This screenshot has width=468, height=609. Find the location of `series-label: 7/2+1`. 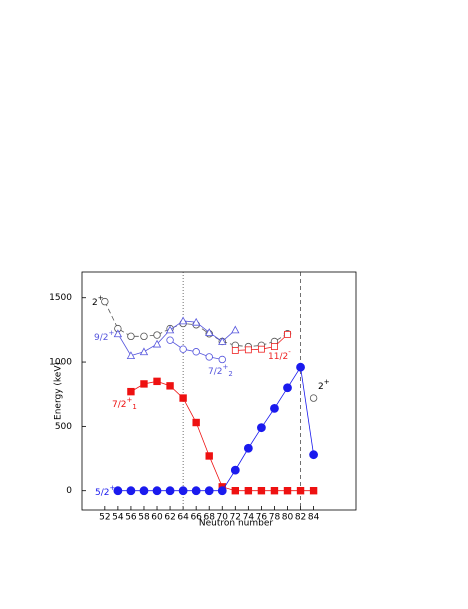

series-label: 7/2+1 is located at coordinates (124, 403).